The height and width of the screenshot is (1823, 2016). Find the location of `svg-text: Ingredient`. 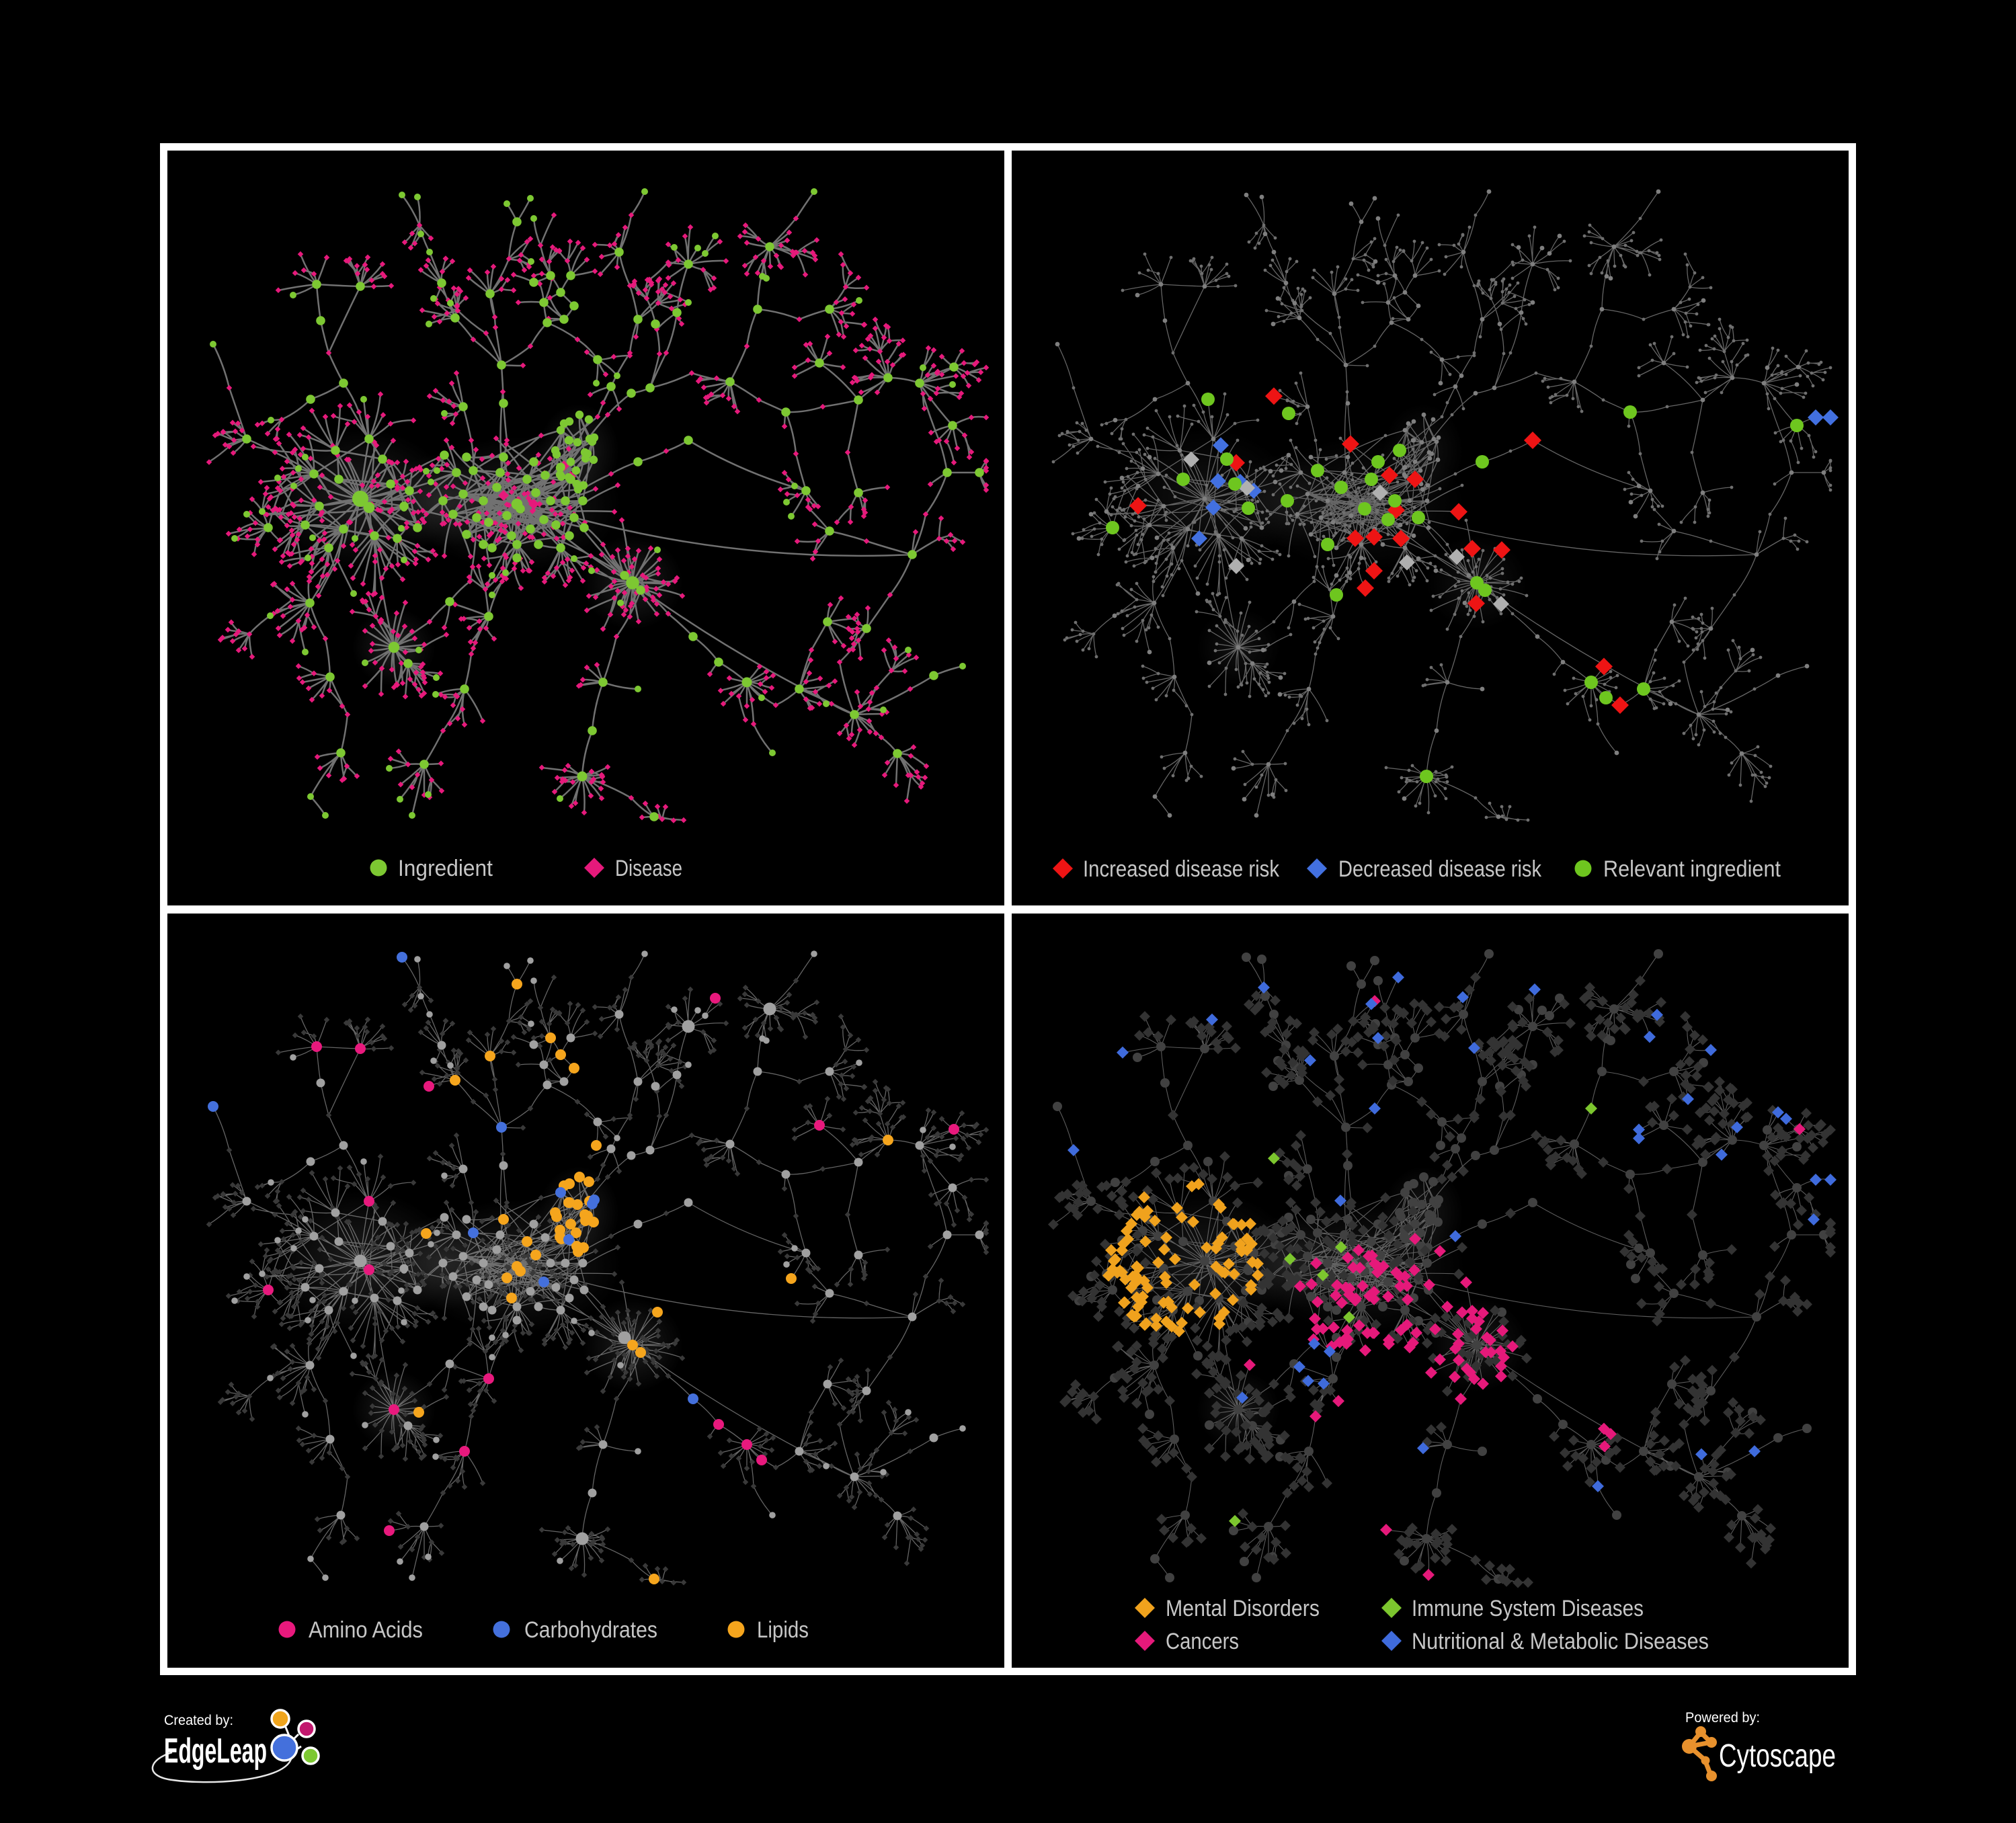

svg-text: Ingredient is located at coordinates (445, 868).